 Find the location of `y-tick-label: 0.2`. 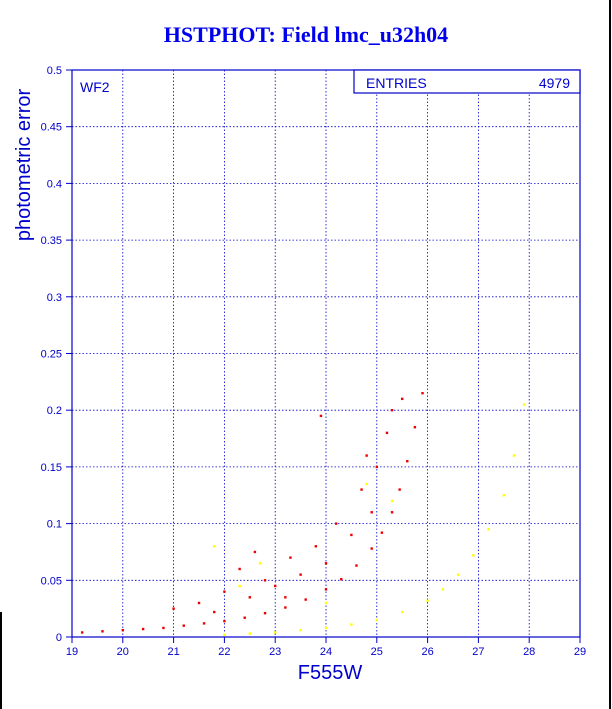

y-tick-label: 0.2 is located at coordinates (54, 411).